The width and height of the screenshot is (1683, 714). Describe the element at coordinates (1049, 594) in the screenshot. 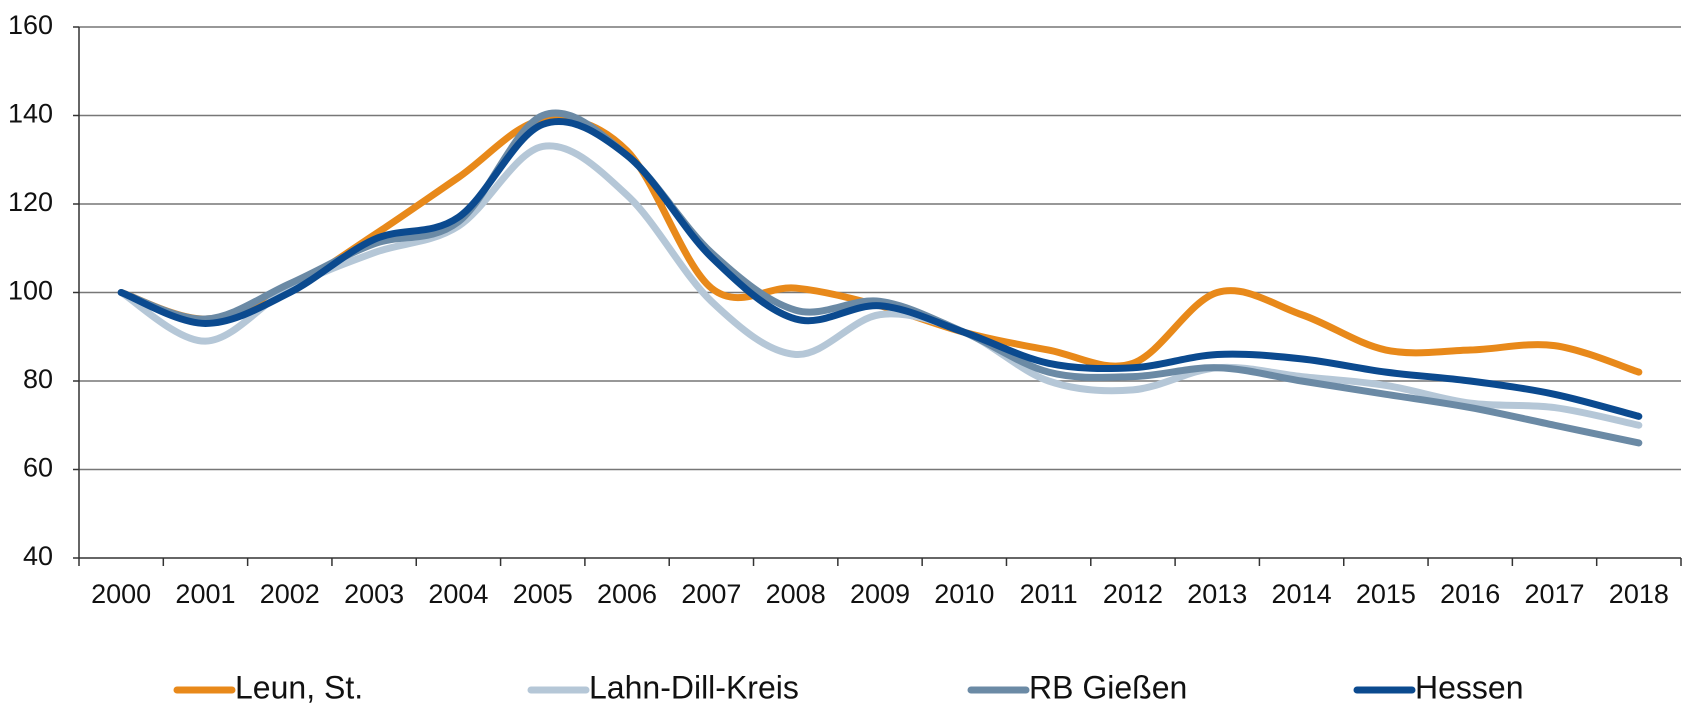

I see `x-tick-label: 2011` at that location.